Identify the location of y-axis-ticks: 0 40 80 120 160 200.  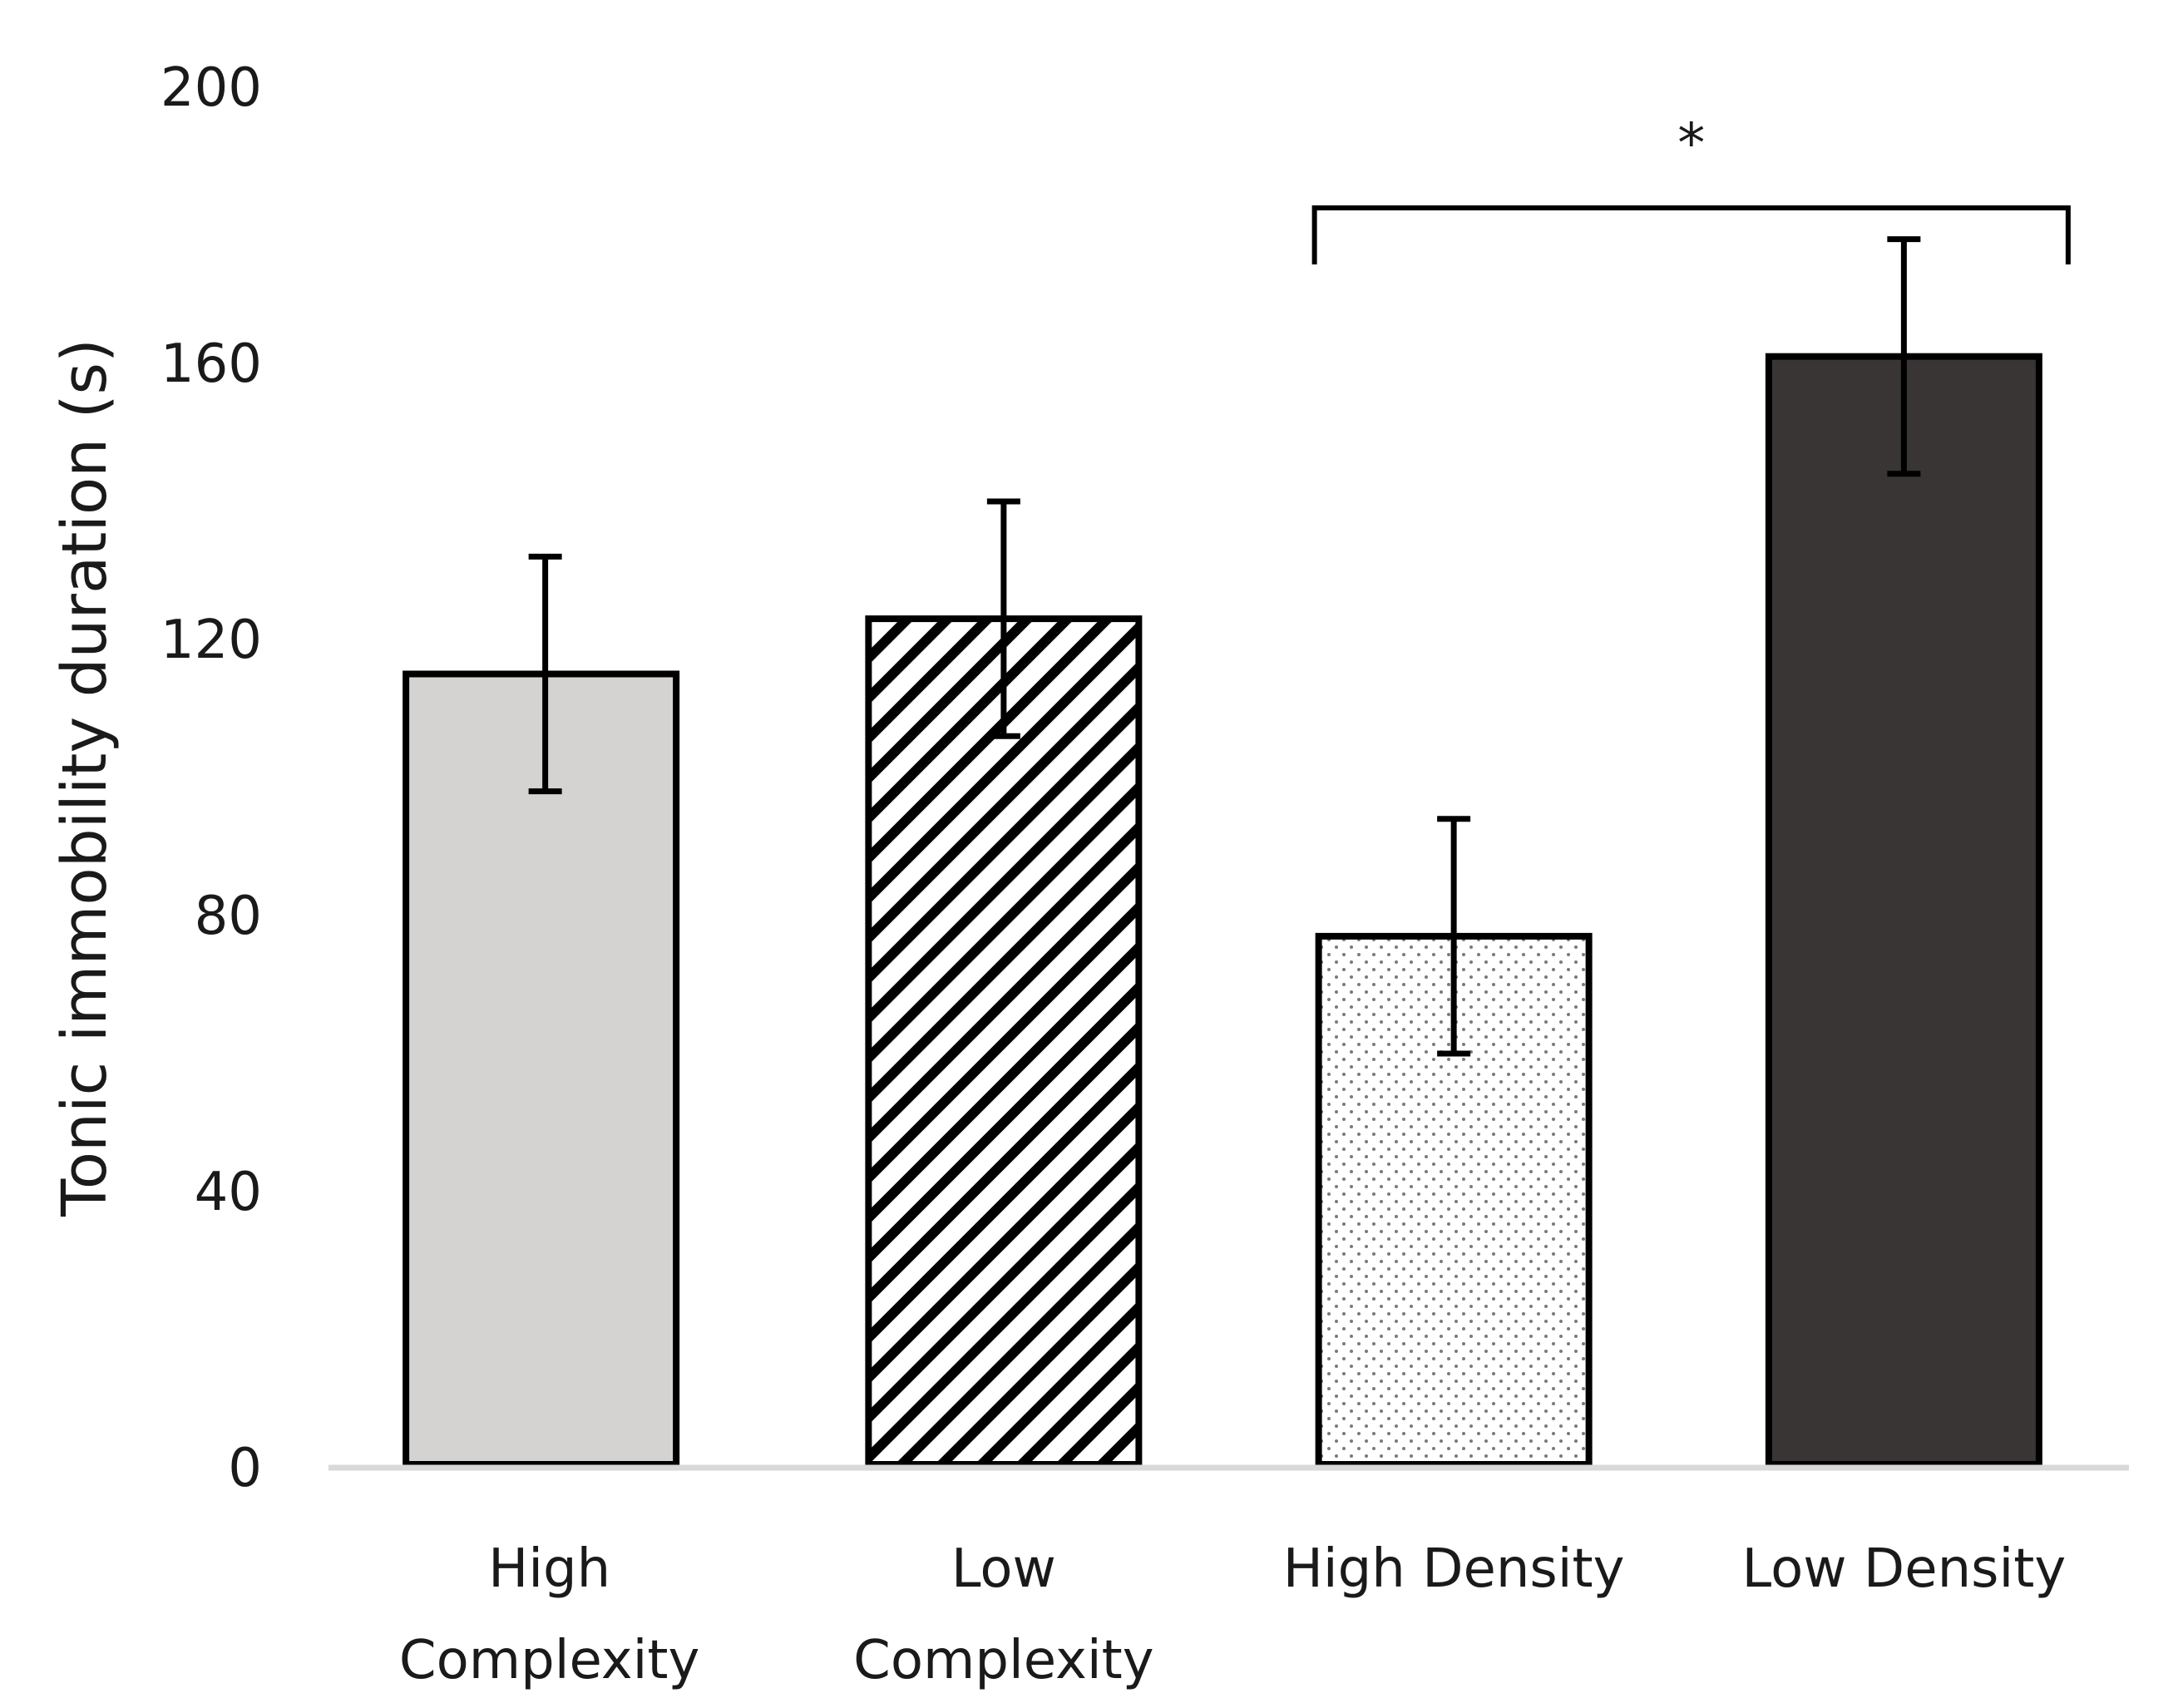
(211, 778).